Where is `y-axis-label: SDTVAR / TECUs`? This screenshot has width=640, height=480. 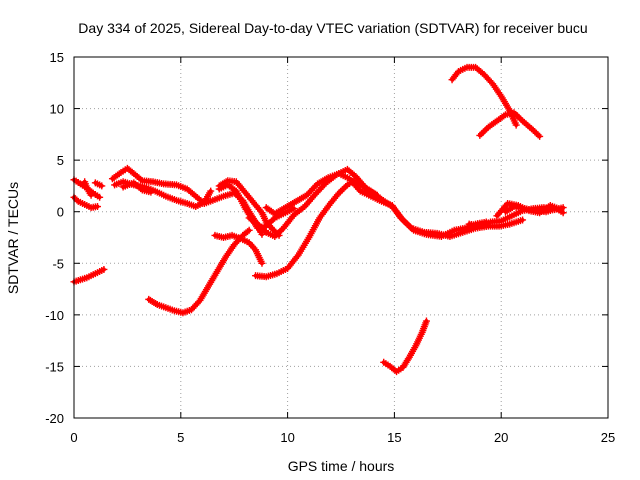 y-axis-label: SDTVAR / TECUs is located at coordinates (13, 238).